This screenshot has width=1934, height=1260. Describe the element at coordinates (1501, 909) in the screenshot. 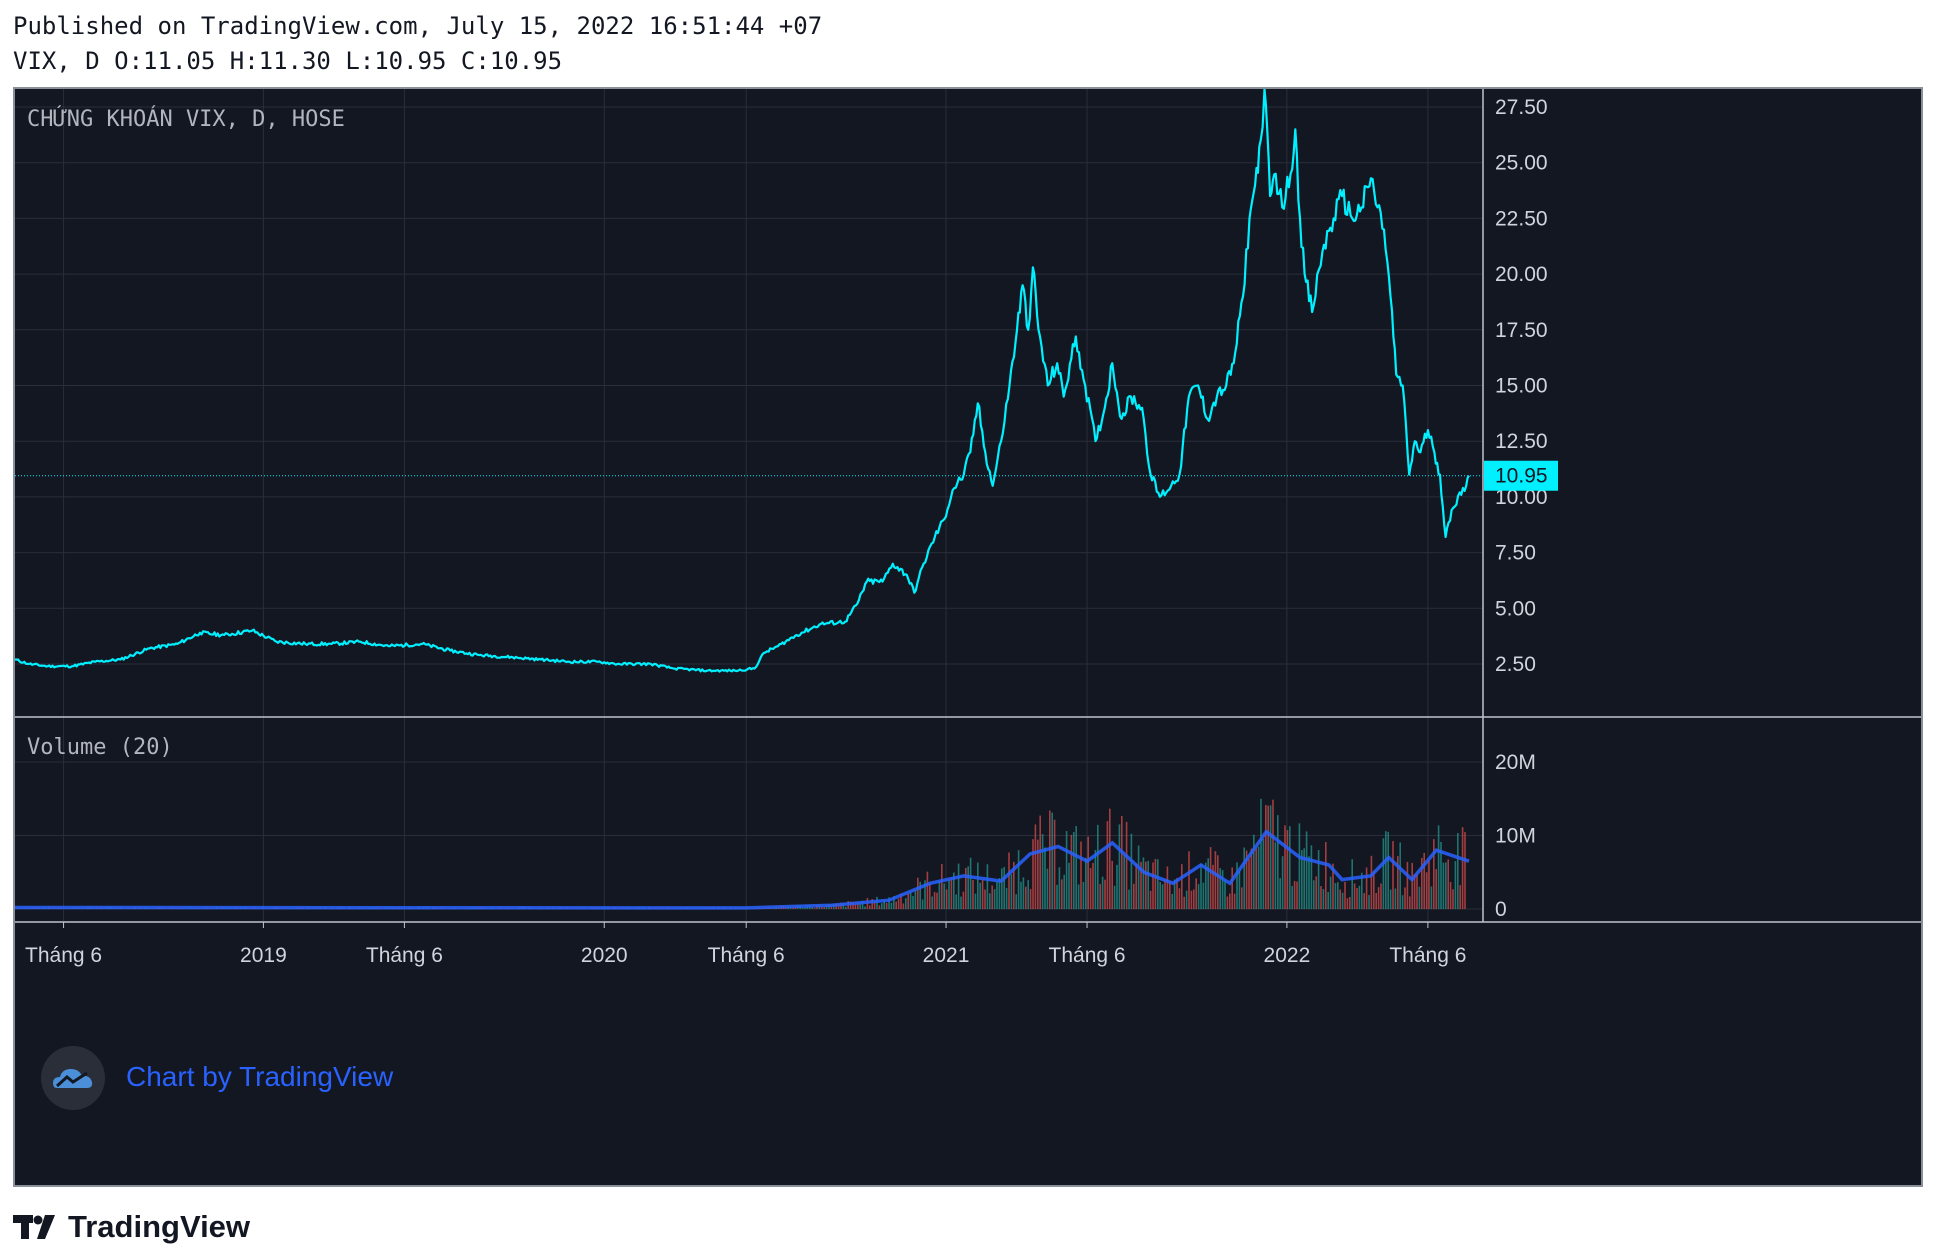

I see `volume-tick-label: 0` at that location.